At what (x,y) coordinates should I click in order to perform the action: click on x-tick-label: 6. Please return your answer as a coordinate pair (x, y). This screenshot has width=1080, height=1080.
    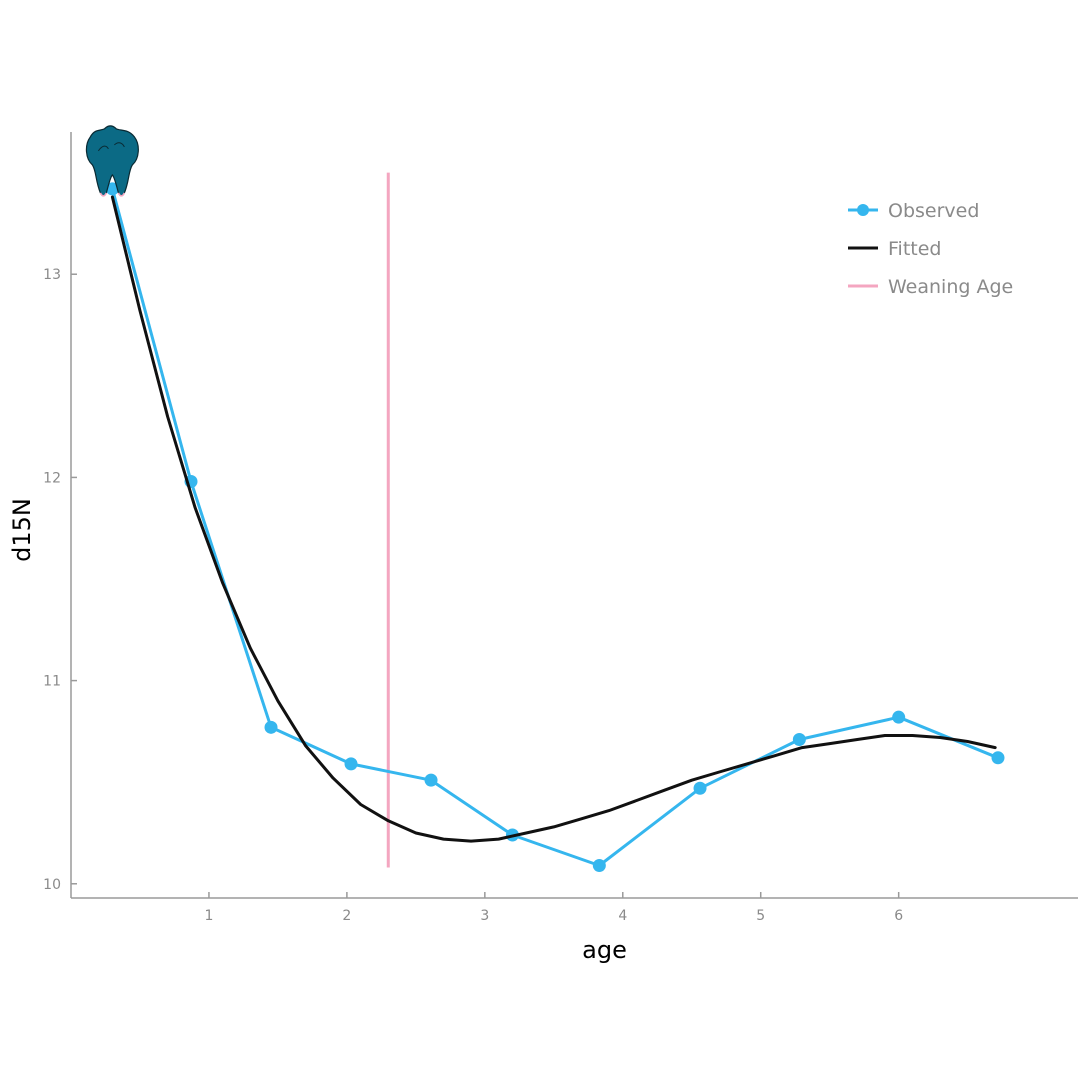
    Looking at the image, I should click on (898, 916).